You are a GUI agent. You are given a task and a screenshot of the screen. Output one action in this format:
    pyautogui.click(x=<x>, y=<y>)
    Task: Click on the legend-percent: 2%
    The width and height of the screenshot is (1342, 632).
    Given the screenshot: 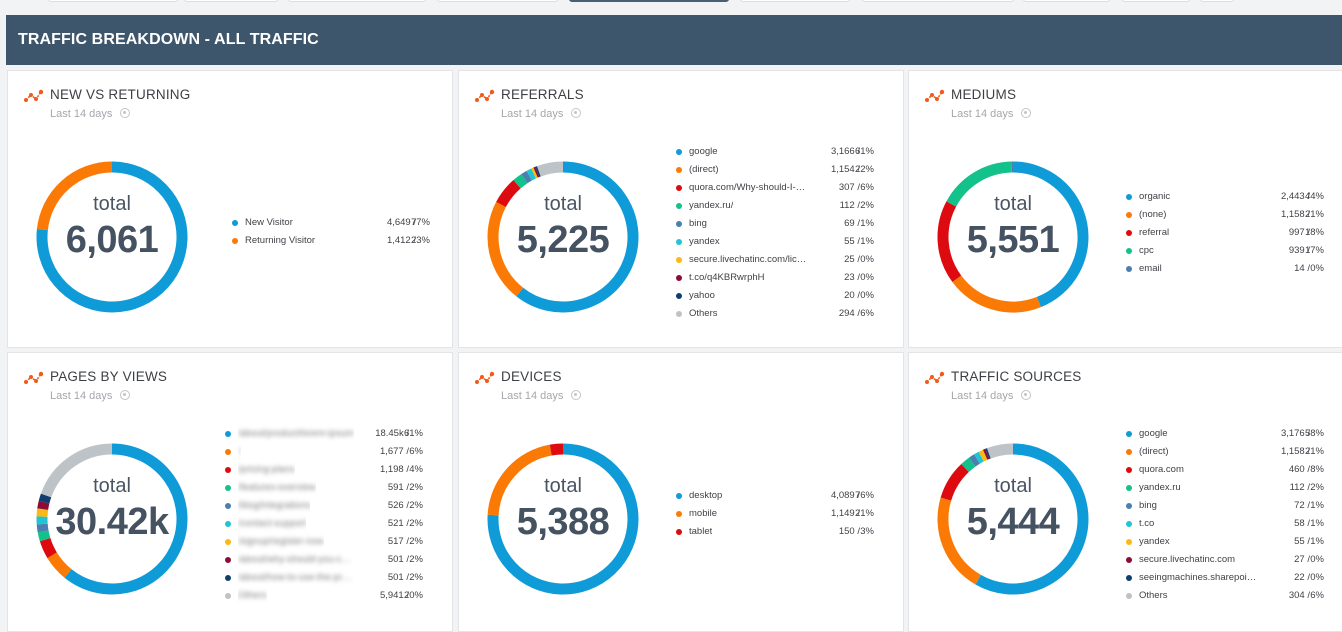 What is the action you would take?
    pyautogui.click(x=1310, y=488)
    